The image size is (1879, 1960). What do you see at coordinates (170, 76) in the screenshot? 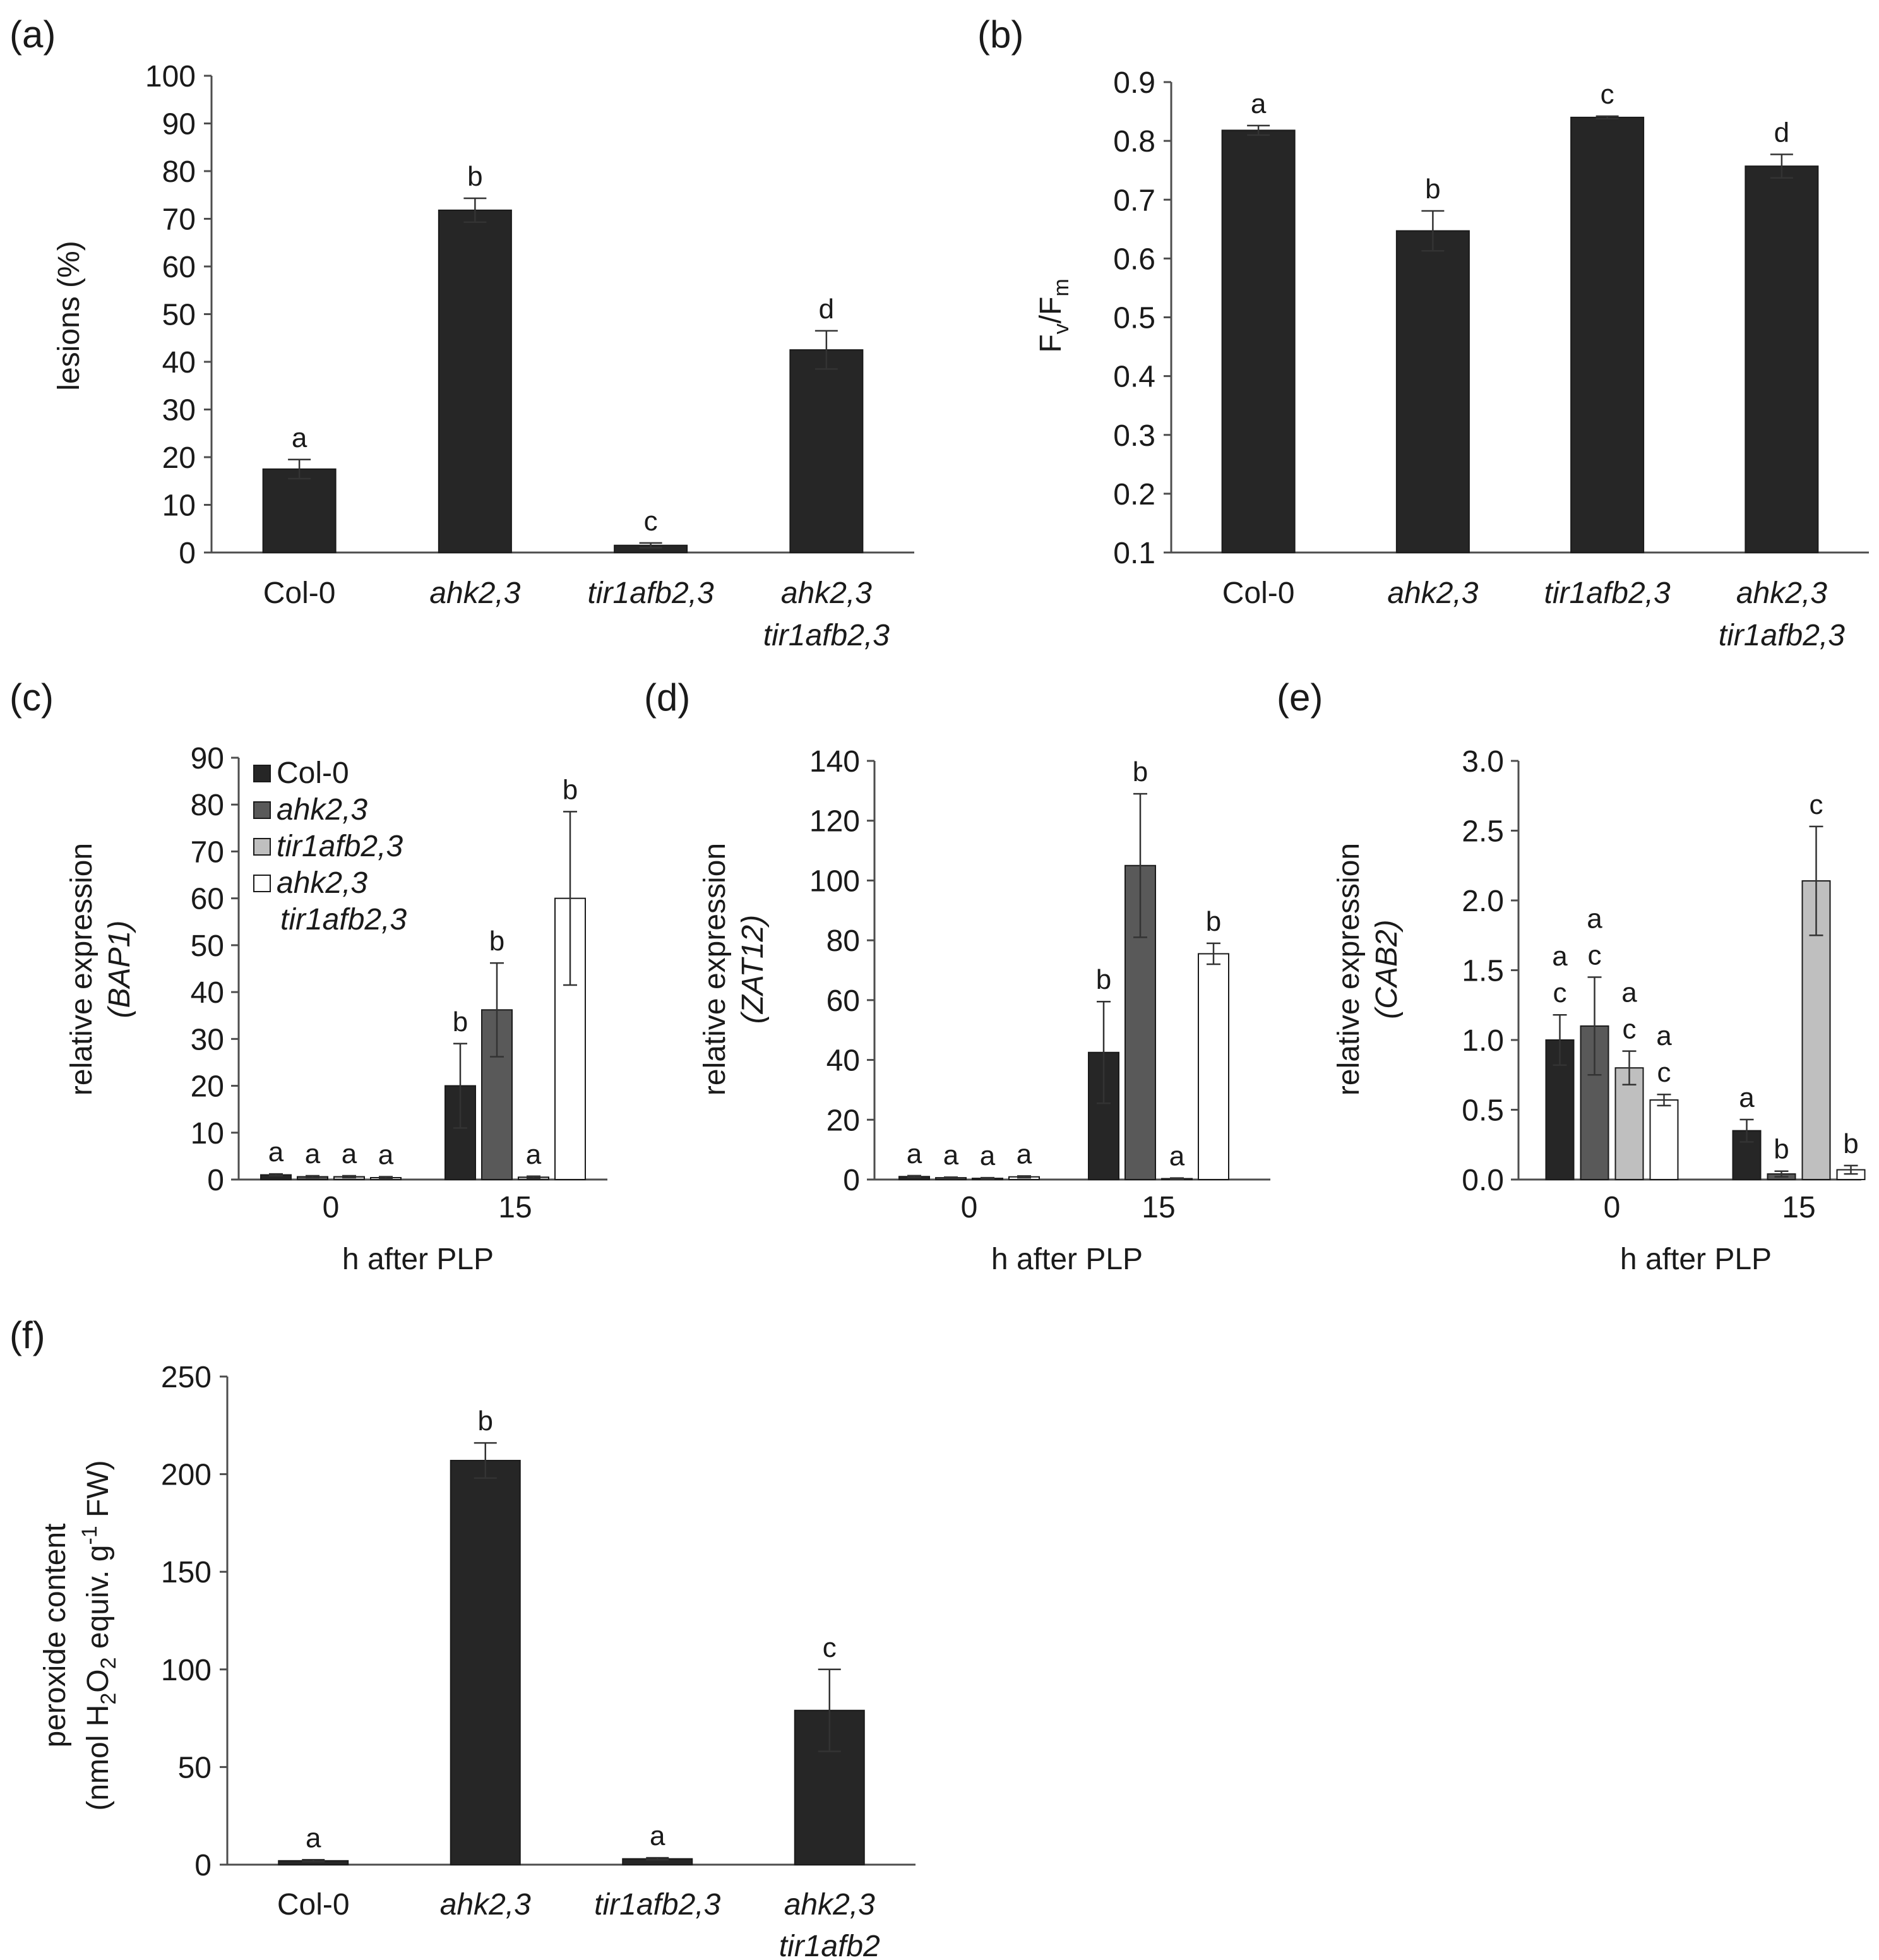
I see `y-tick-label: 100` at bounding box center [170, 76].